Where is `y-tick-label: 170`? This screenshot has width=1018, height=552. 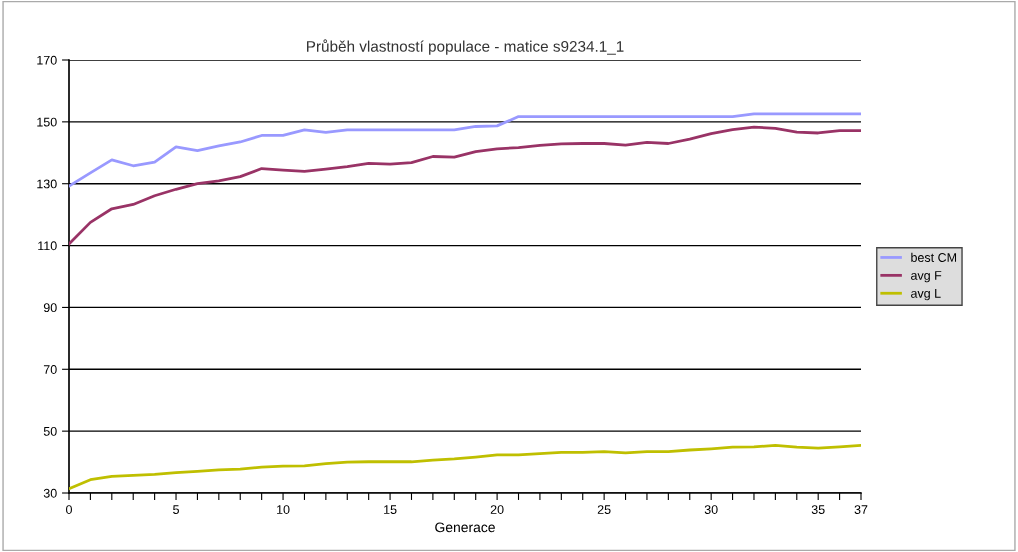
y-tick-label: 170 is located at coordinates (47, 60).